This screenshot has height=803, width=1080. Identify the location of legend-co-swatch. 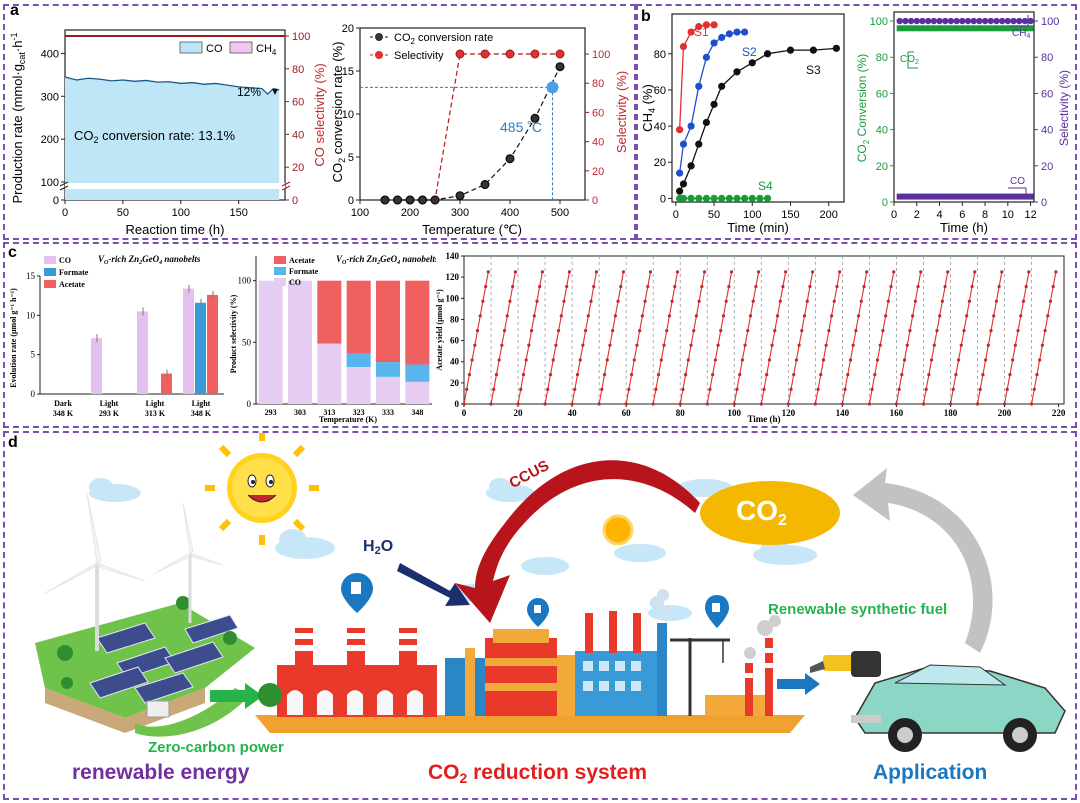
(191, 47).